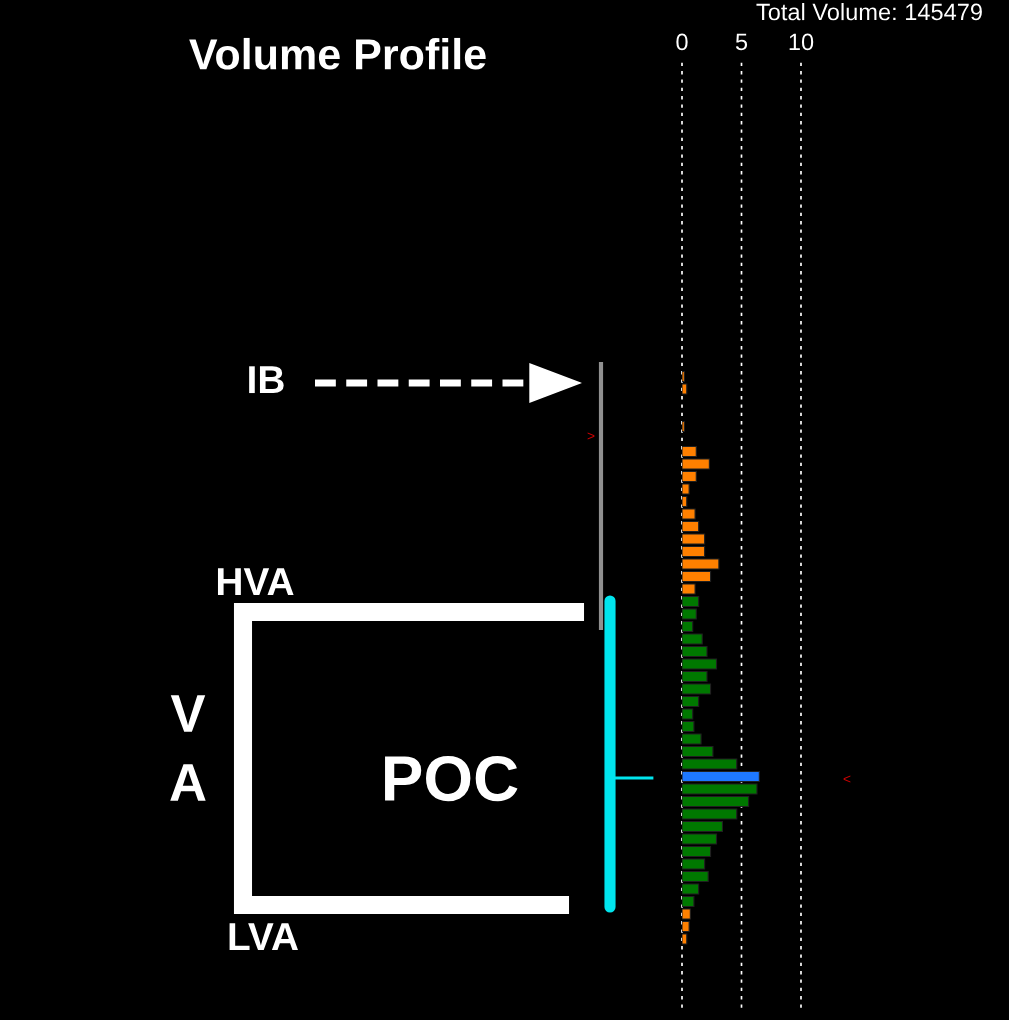 This screenshot has height=1020, width=1009. Describe the element at coordinates (188, 782) in the screenshot. I see `text: A` at that location.